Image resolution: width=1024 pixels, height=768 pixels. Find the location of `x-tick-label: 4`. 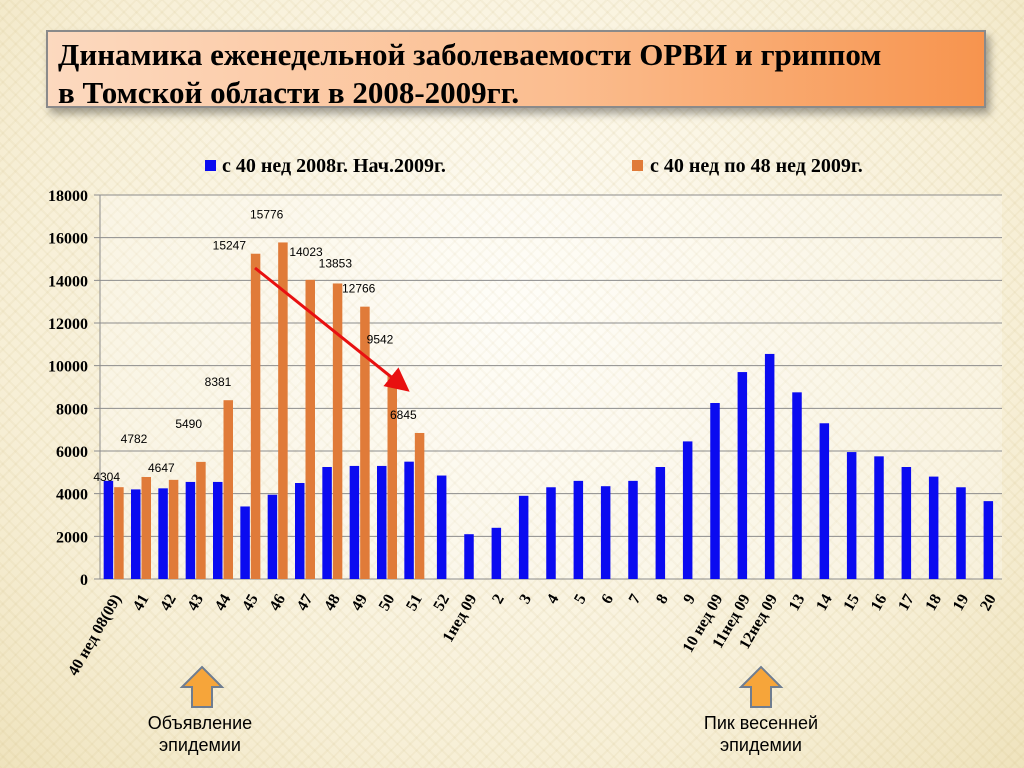

x-tick-label: 4 is located at coordinates (553, 599).